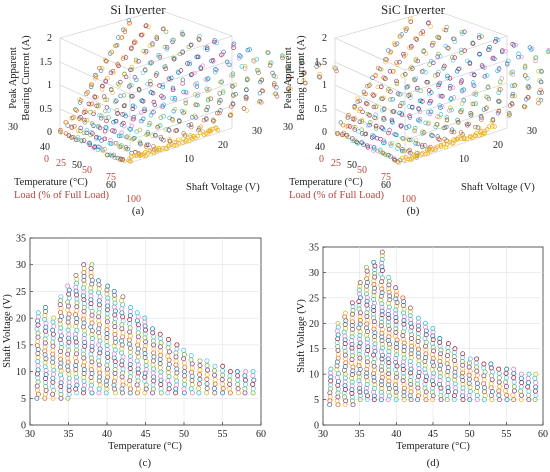  I want to click on temp-tick-label: 40, so click(45, 147).